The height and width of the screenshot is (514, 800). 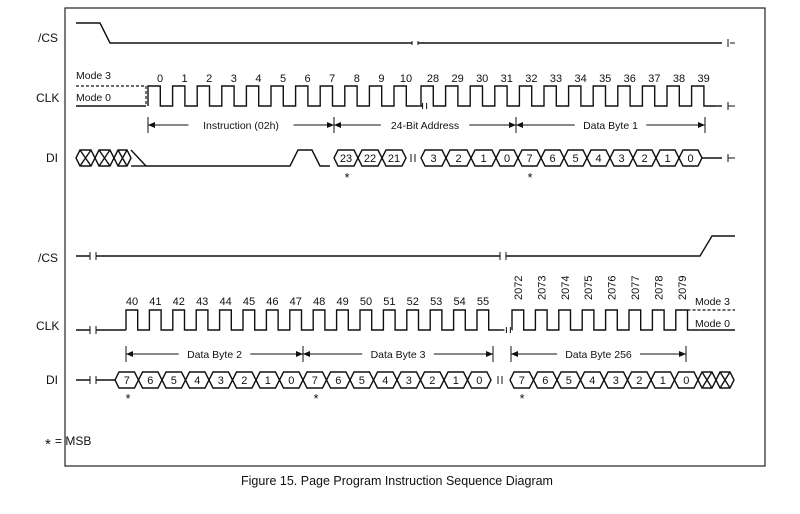 What do you see at coordinates (48, 258) in the screenshot?
I see `cs-label-bottom: /CS` at bounding box center [48, 258].